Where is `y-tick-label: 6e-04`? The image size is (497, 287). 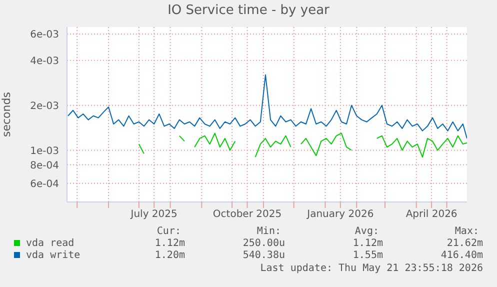 y-tick-label: 6e-04 is located at coordinates (44, 184).